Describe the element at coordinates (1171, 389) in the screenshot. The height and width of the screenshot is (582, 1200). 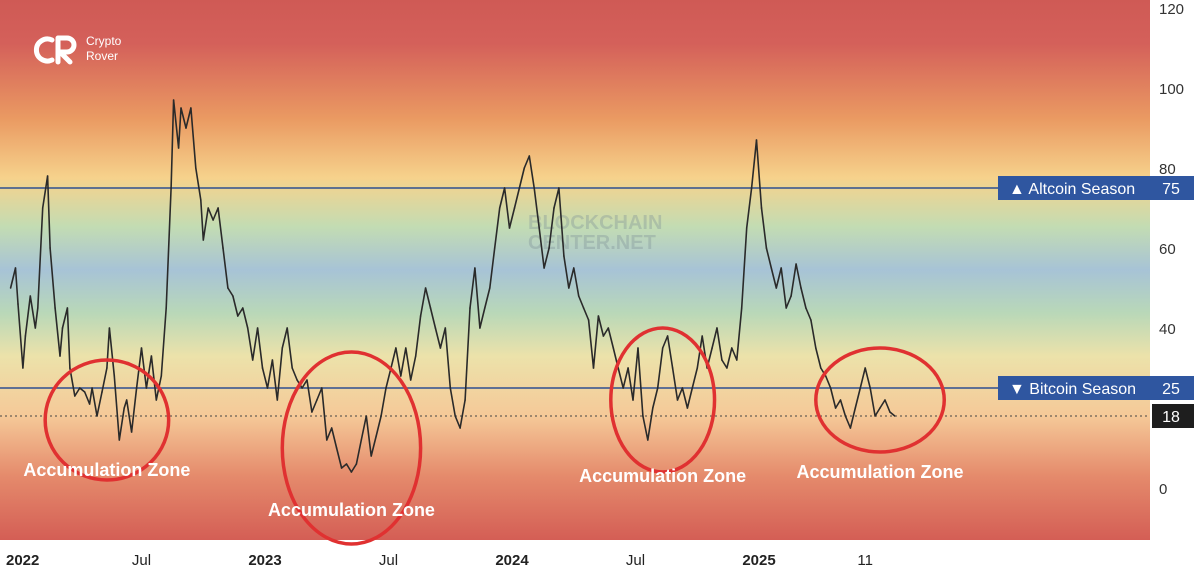
I see `reference-value-25: 25` at that location.